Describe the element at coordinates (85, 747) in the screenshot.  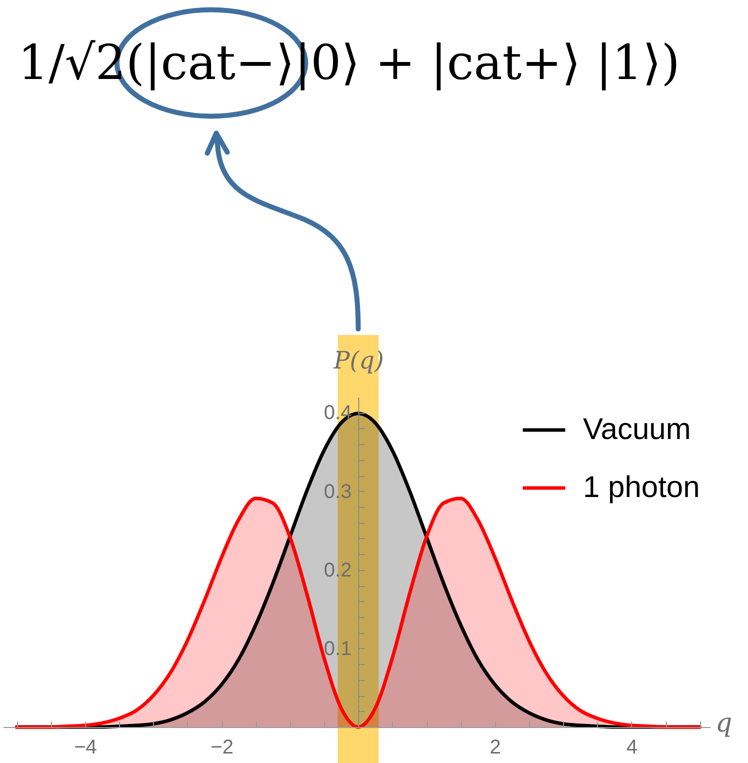
I see `x-tick-label: −4` at that location.